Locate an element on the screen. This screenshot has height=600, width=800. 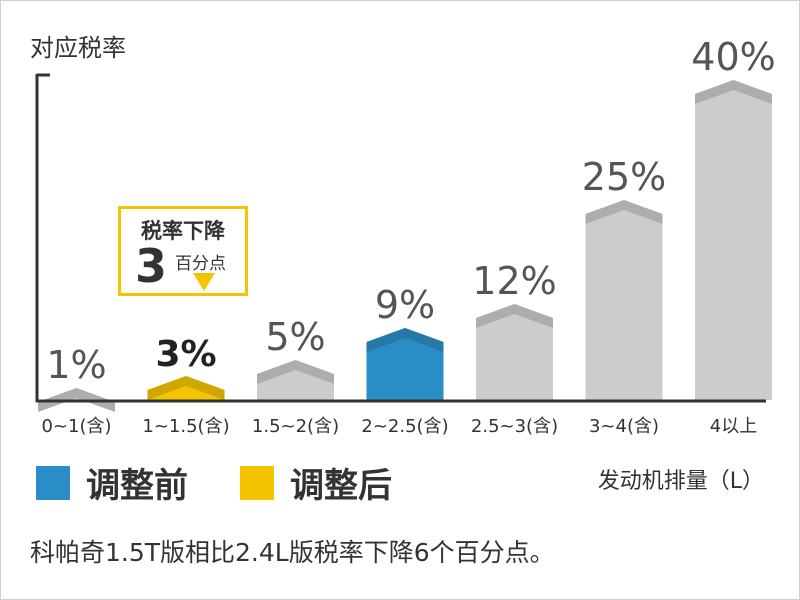
legend-item-after: 调整后 is located at coordinates (316, 482).